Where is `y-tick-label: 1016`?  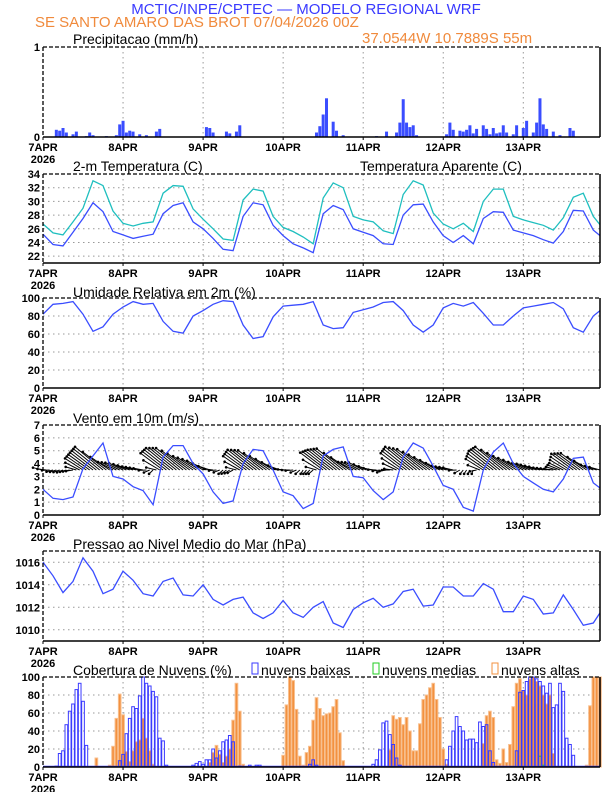
y-tick-label: 1016 is located at coordinates (28, 563).